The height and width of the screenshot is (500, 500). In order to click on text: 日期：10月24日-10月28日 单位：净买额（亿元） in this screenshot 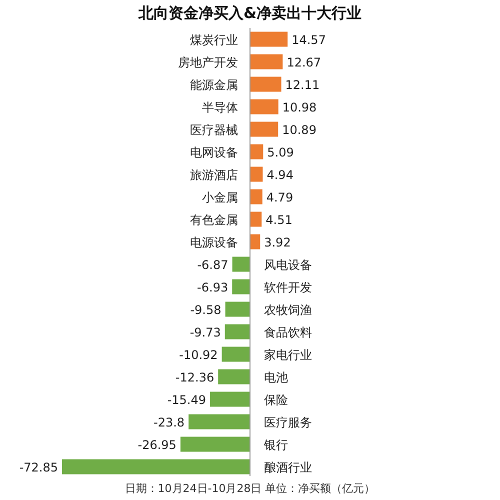, I will do `click(250, 488)`.